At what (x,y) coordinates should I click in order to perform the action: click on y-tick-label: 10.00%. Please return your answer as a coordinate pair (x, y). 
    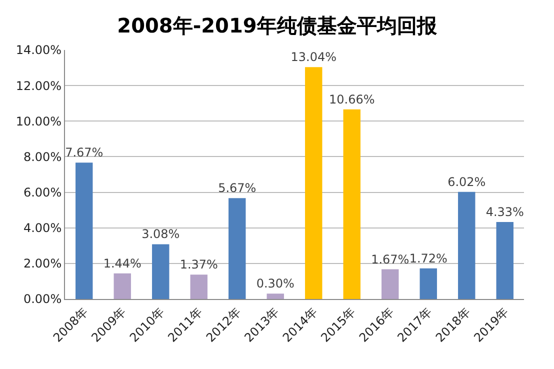
    Looking at the image, I should click on (39, 121).